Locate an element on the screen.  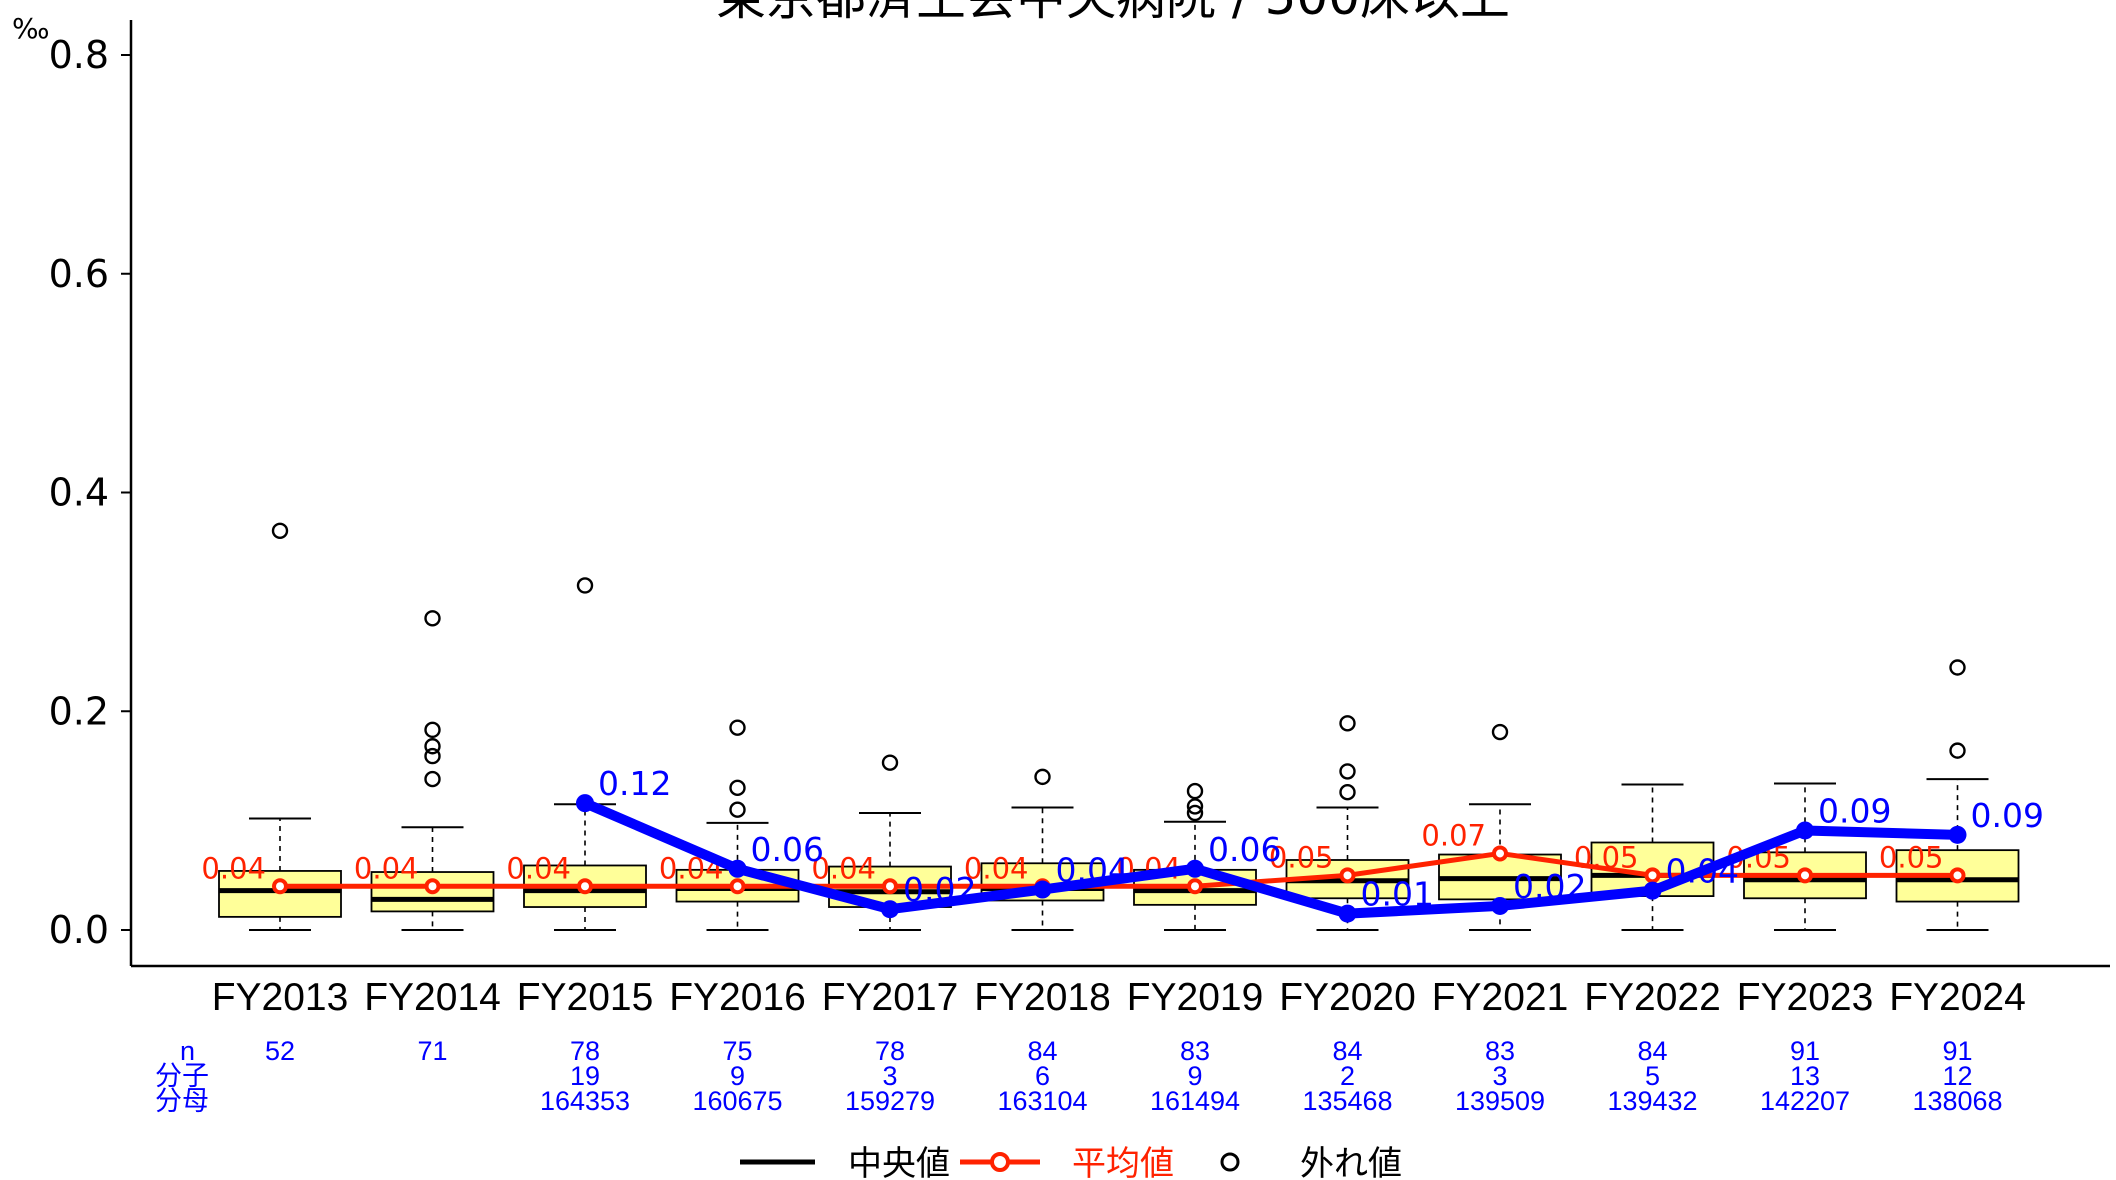
table-cell-denominator: 163104 is located at coordinates (1042, 1101).